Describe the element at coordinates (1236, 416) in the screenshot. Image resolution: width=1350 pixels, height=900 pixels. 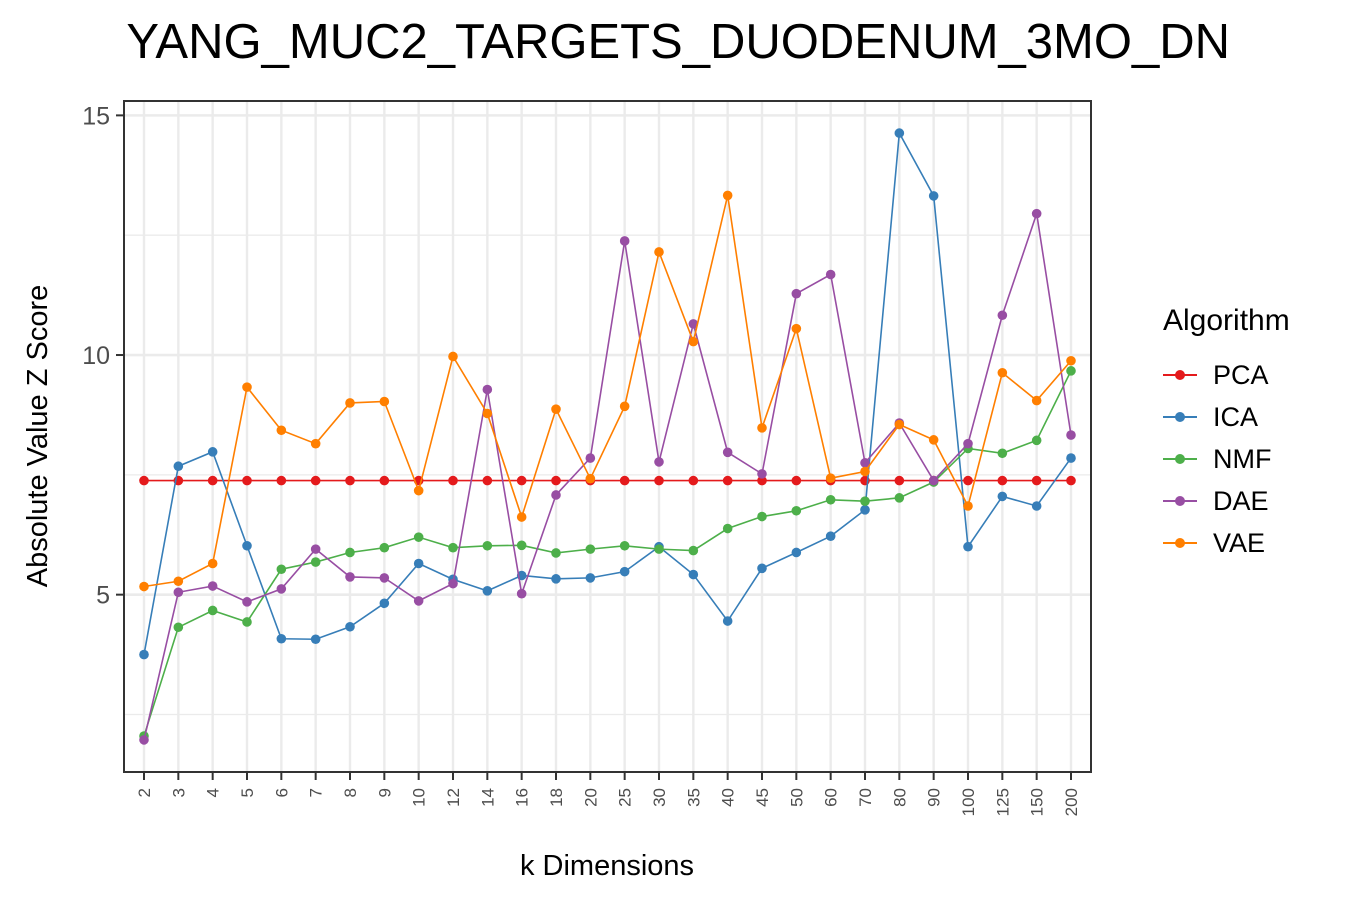
I see `legend-label-ica: ICA` at that location.